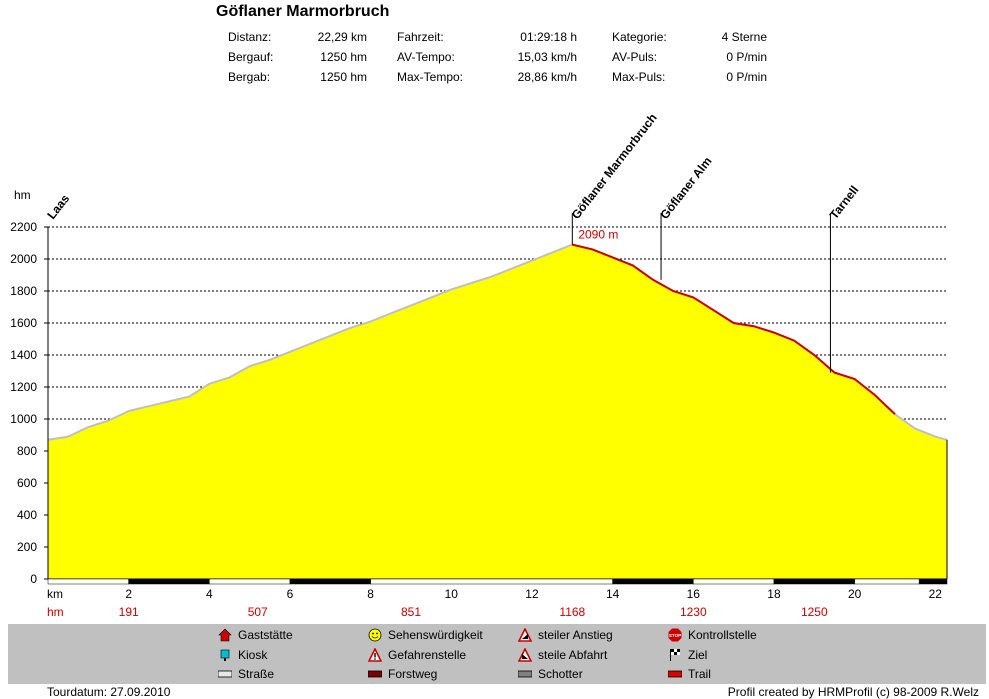  What do you see at coordinates (687, 655) in the screenshot?
I see `legend-item-ziel: Ziel` at bounding box center [687, 655].